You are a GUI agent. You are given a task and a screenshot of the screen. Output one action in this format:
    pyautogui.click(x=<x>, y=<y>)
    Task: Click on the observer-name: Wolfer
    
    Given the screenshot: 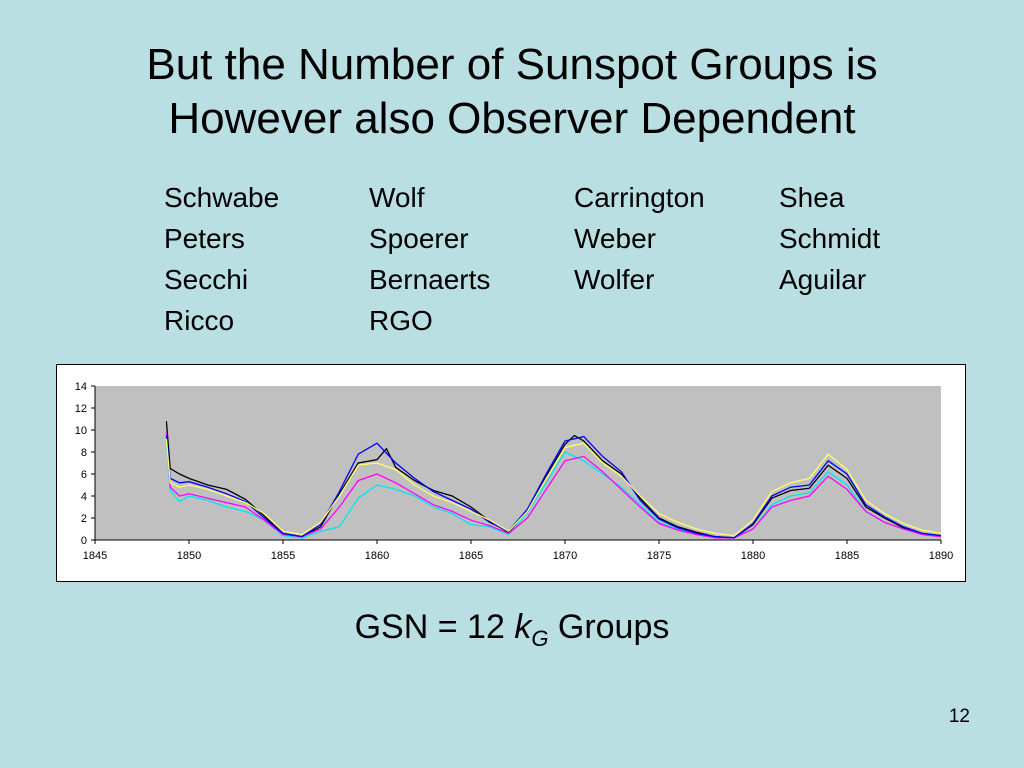 What is the action you would take?
    pyautogui.click(x=614, y=279)
    